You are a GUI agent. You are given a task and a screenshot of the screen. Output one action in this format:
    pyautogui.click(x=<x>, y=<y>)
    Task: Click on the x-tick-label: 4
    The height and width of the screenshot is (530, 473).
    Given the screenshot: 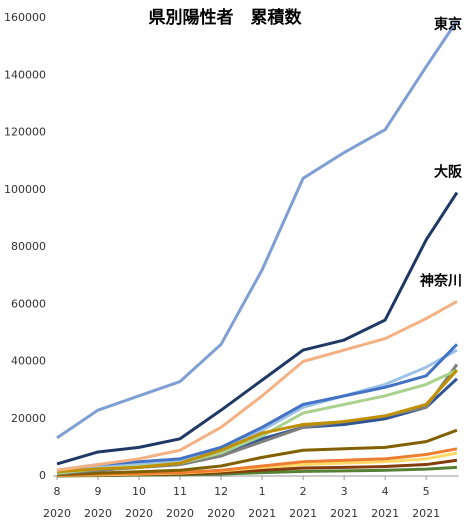 What is the action you would take?
    pyautogui.click(x=385, y=491)
    